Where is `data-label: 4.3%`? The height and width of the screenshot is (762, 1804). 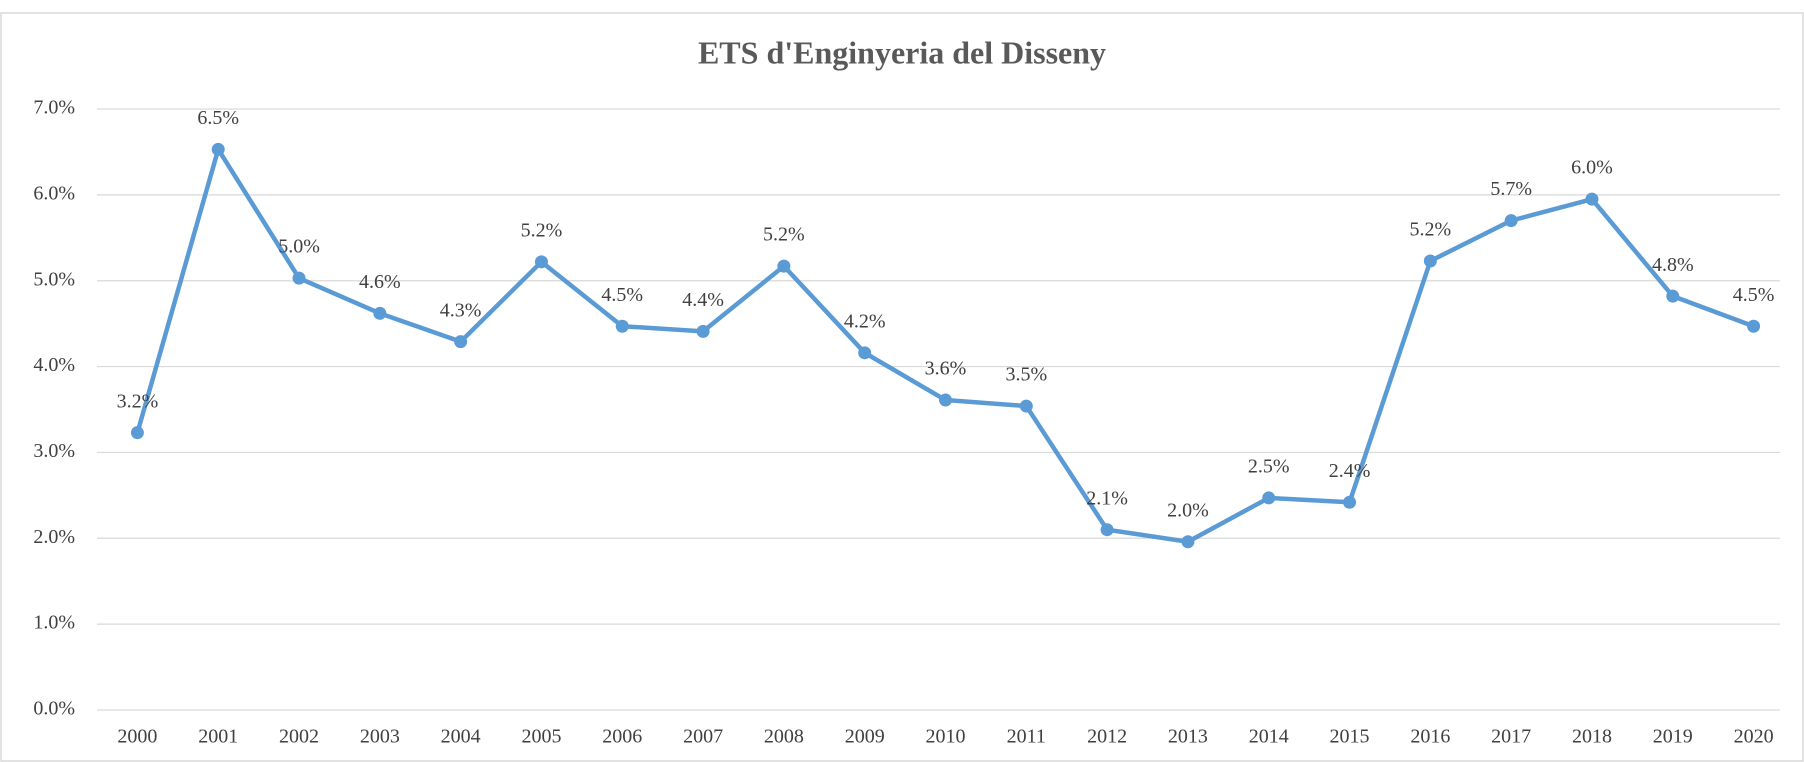 data-label: 4.3% is located at coordinates (461, 310).